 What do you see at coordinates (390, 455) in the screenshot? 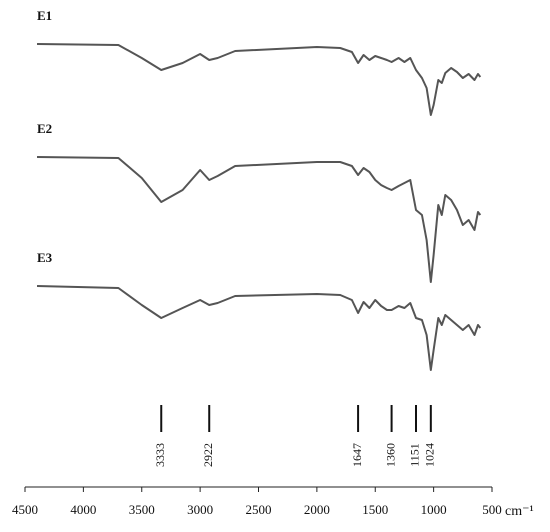
I see `peak-label: 1360` at bounding box center [390, 455].